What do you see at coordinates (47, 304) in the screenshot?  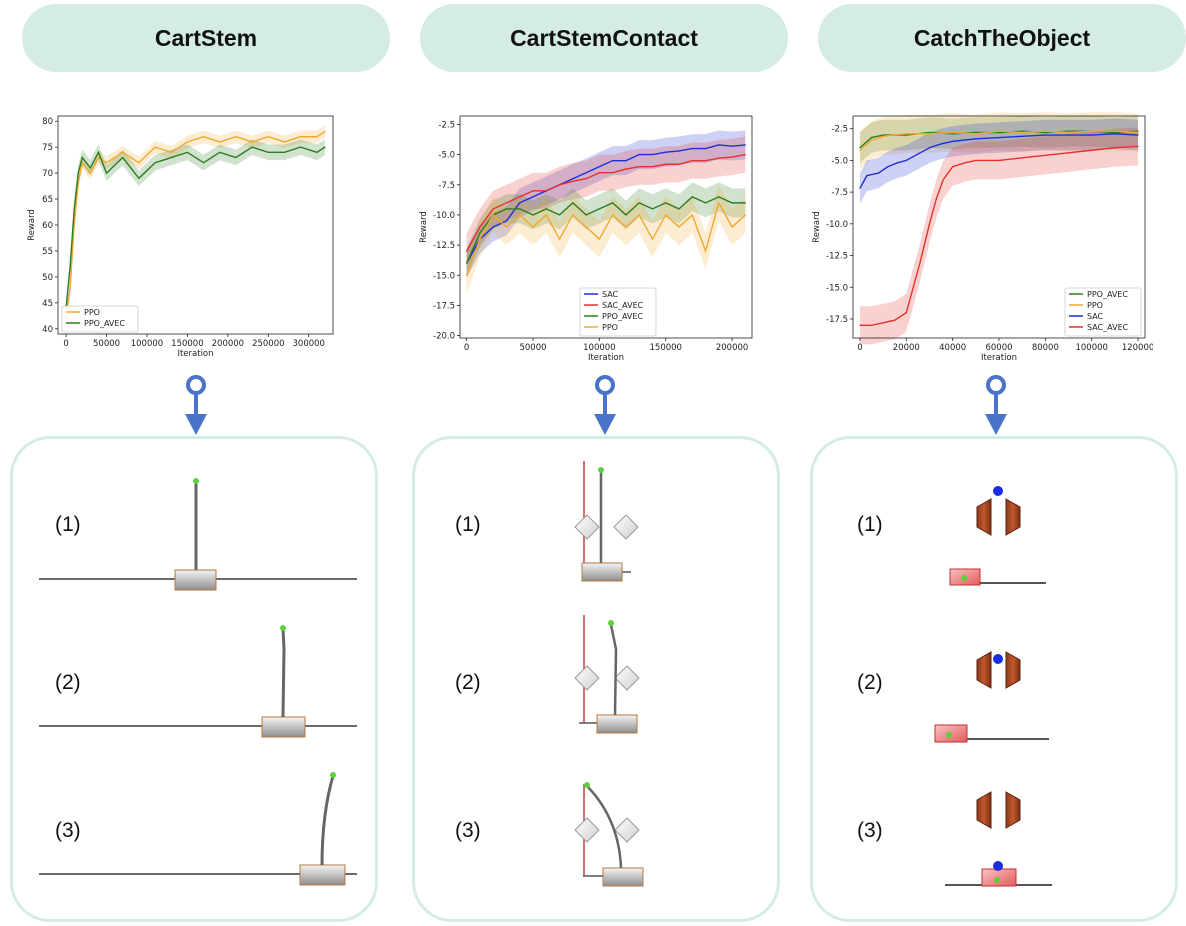 I see `y-tick-label: 45` at bounding box center [47, 304].